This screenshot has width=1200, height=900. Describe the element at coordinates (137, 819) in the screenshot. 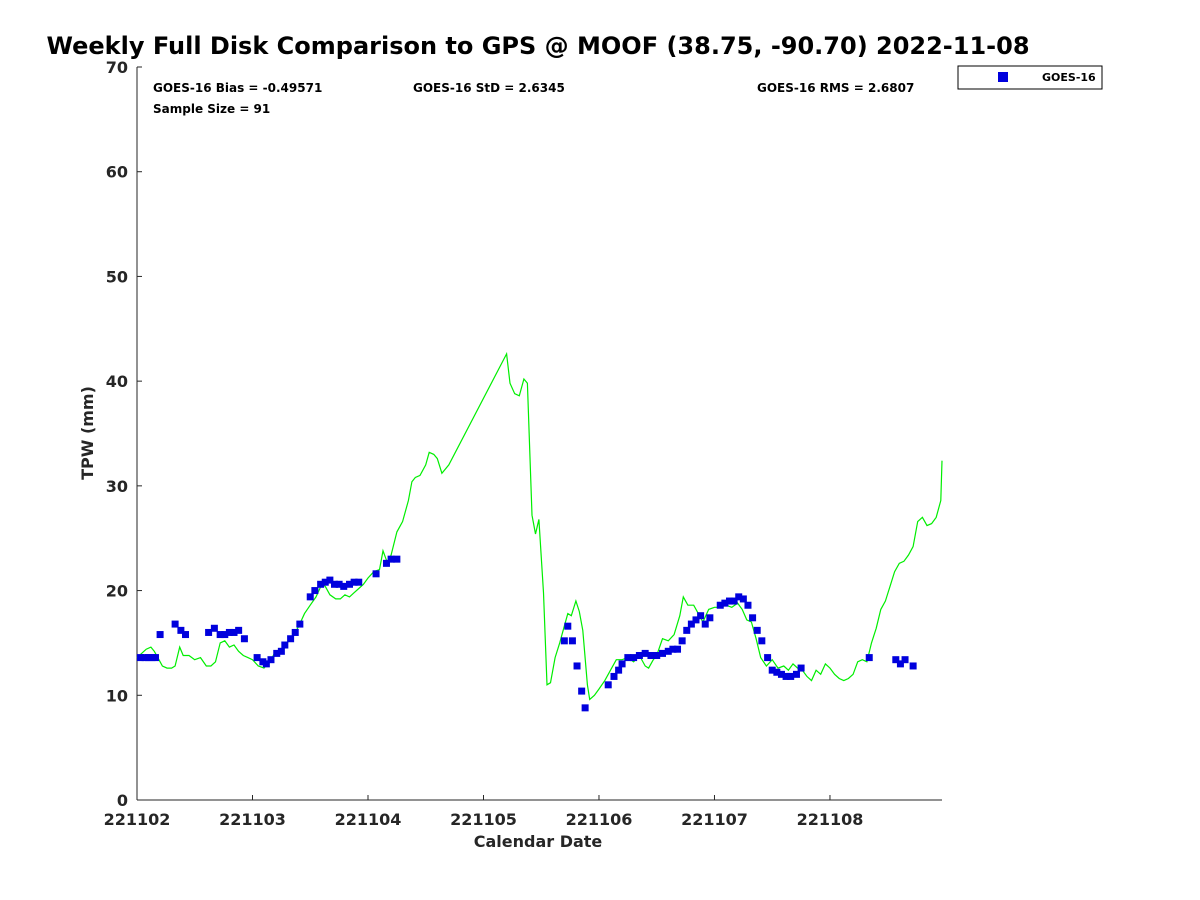

I see `x-tick-label: 221102` at that location.